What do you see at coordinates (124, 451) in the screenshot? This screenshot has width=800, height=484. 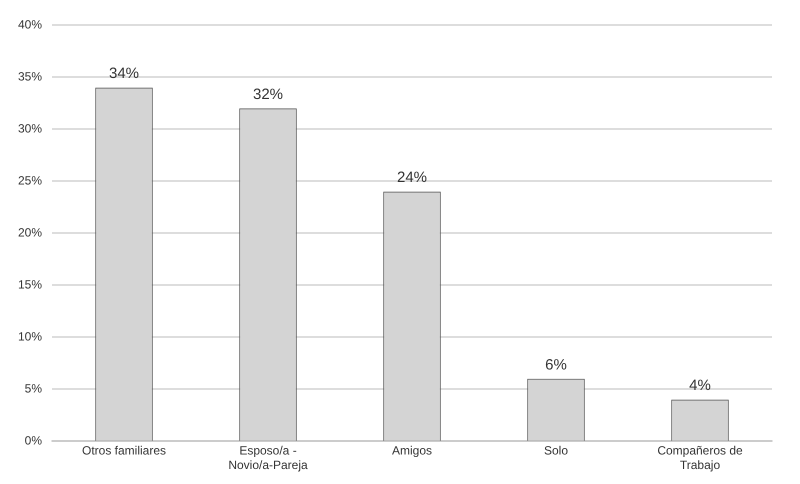 I see `x-tick-label: Otros familiares` at bounding box center [124, 451].